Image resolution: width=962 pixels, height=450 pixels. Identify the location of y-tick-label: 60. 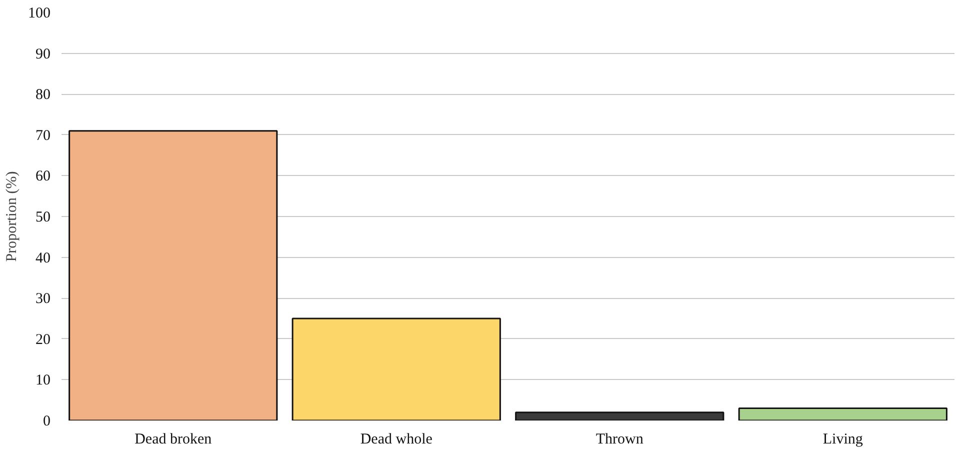
(43, 176).